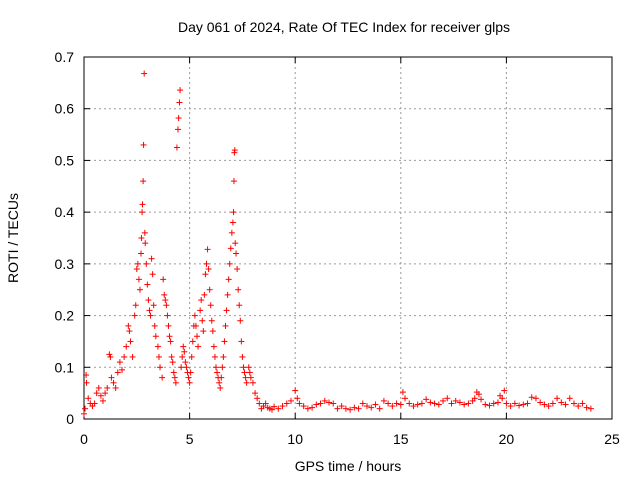  What do you see at coordinates (70, 419) in the screenshot?
I see `y-tick-label: 0` at bounding box center [70, 419].